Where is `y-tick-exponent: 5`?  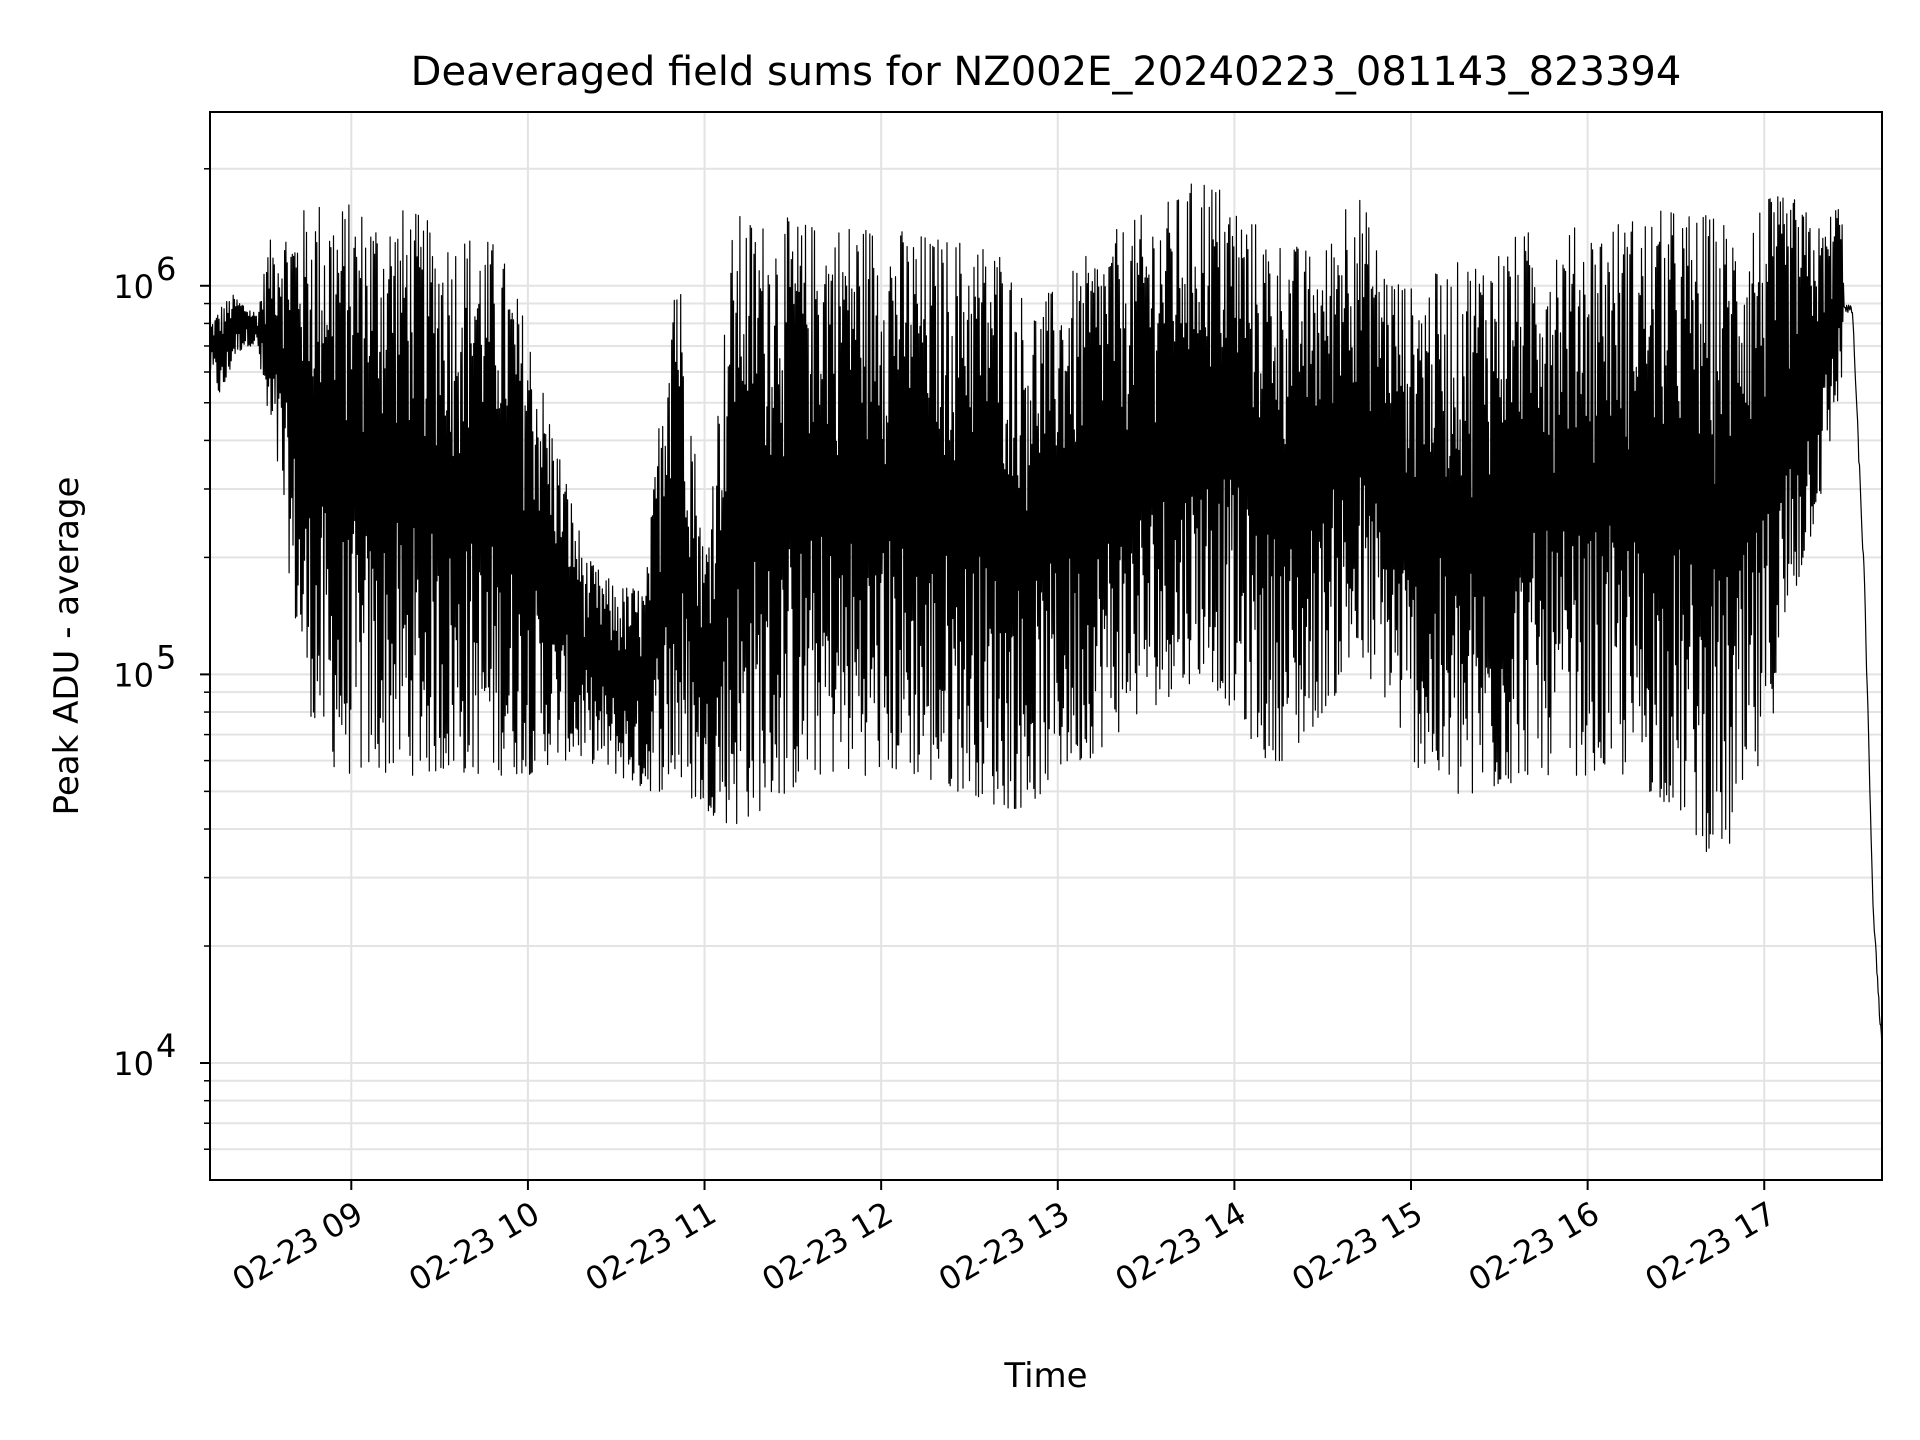 y-tick-exponent: 5 is located at coordinates (166, 657).